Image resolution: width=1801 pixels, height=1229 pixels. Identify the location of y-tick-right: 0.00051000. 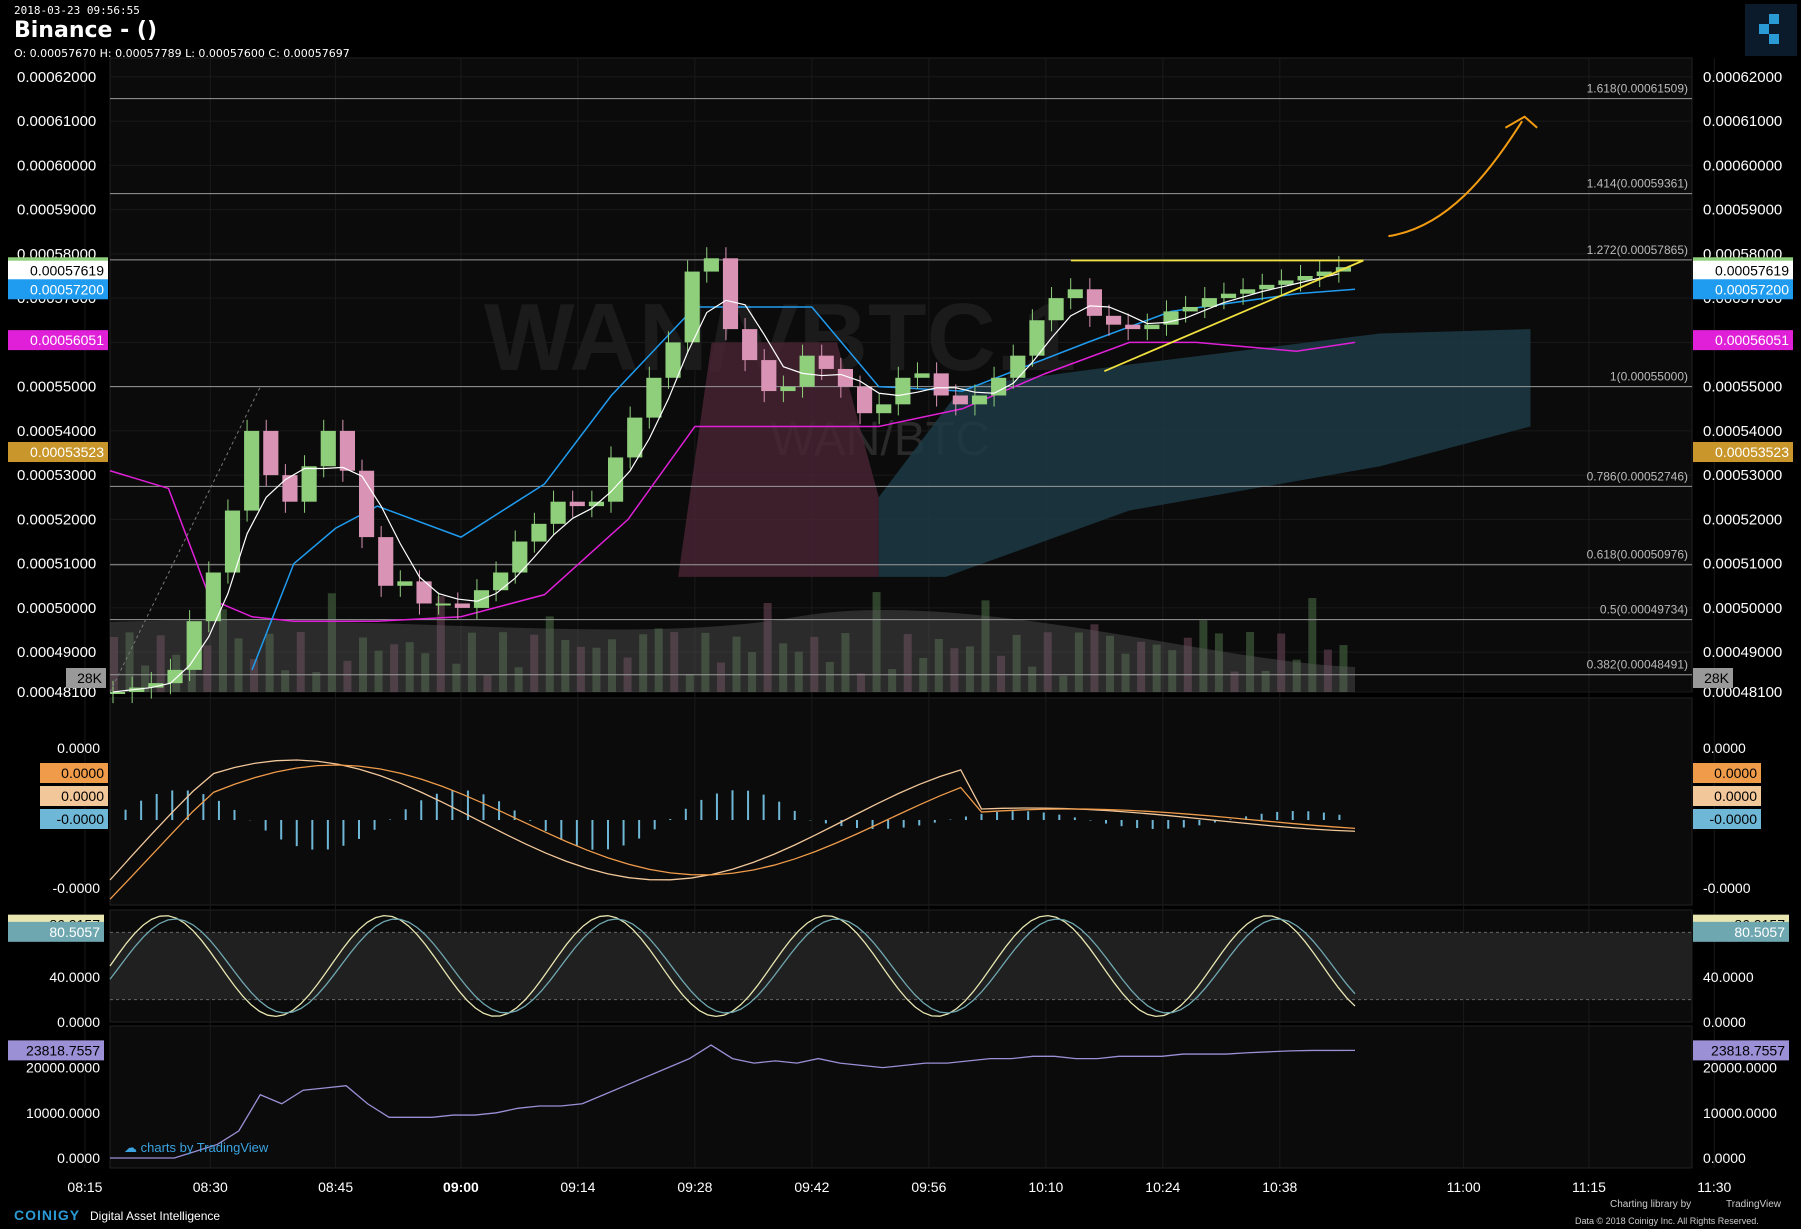
(1742, 564).